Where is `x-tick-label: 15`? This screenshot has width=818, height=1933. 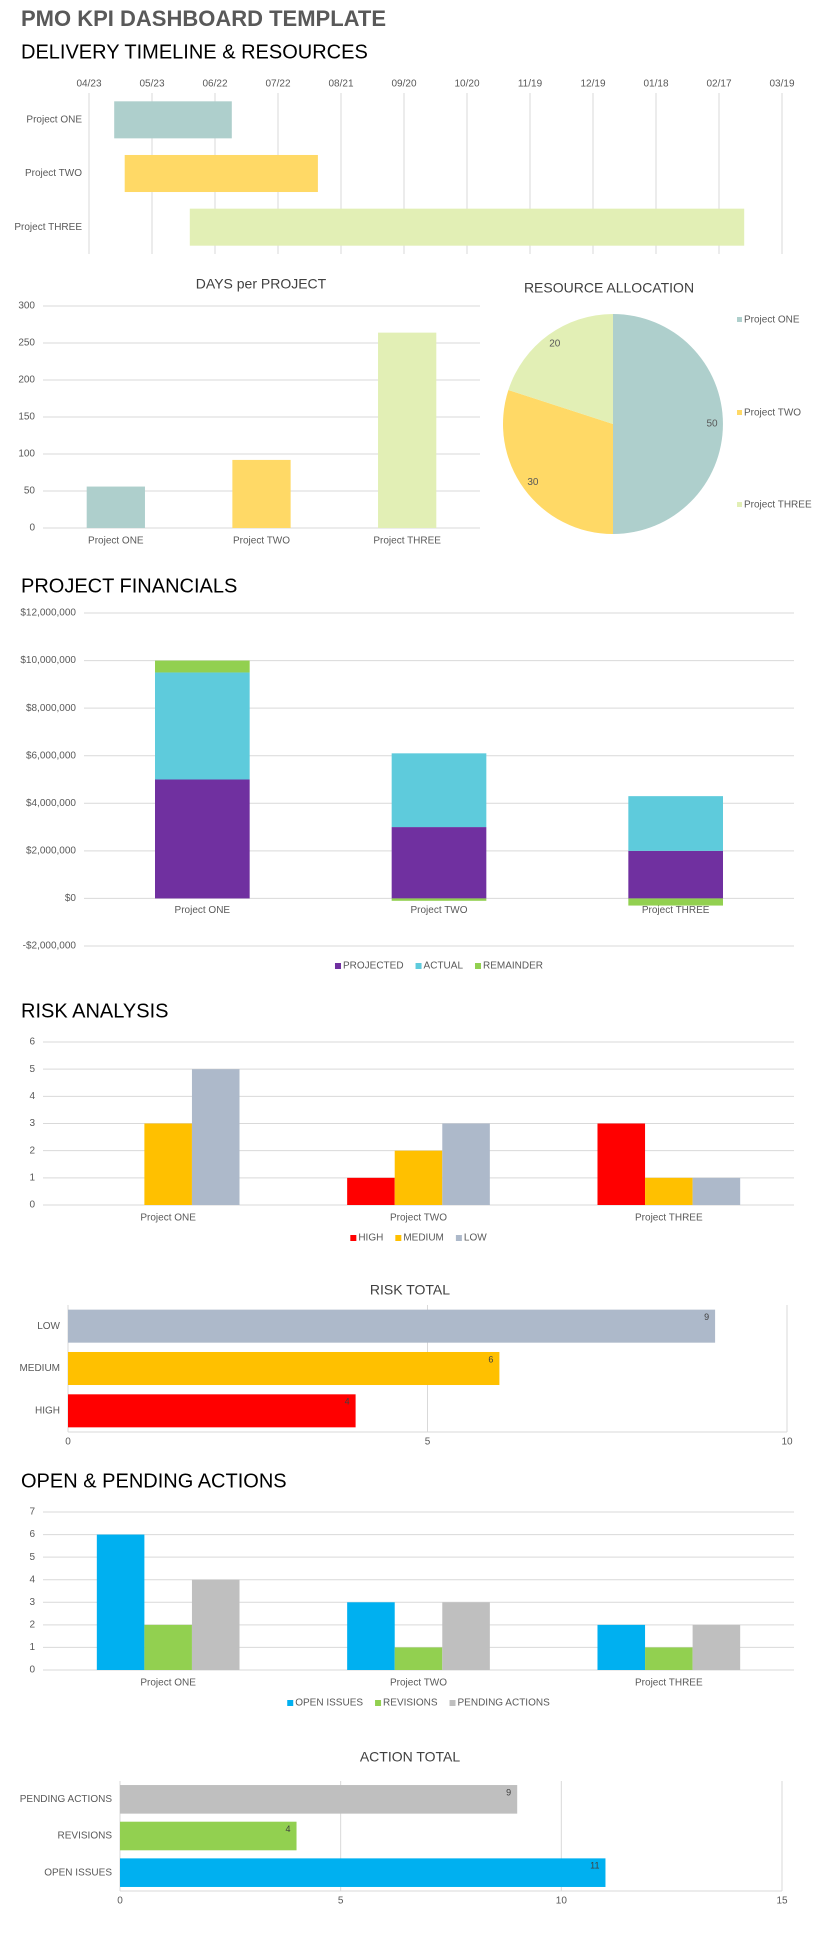
x-tick-label: 15 is located at coordinates (782, 1901).